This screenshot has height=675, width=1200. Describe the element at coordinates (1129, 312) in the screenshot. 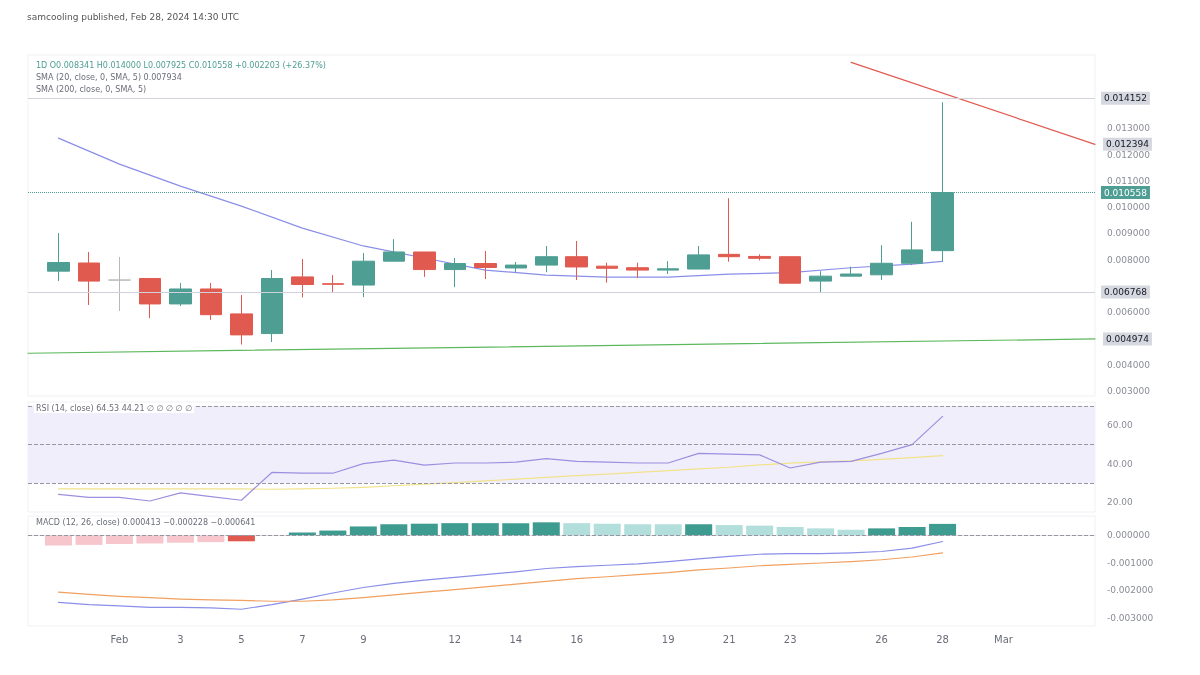

I see `y-tick-label: 0.006000` at that location.